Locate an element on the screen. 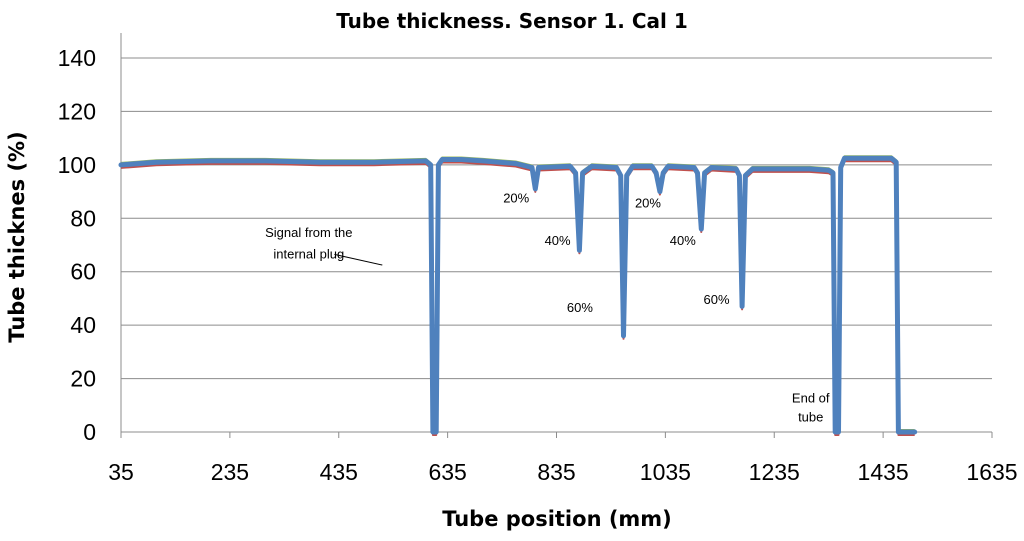 This screenshot has height=541, width=1024. x-tick-label: 235 is located at coordinates (230, 472).